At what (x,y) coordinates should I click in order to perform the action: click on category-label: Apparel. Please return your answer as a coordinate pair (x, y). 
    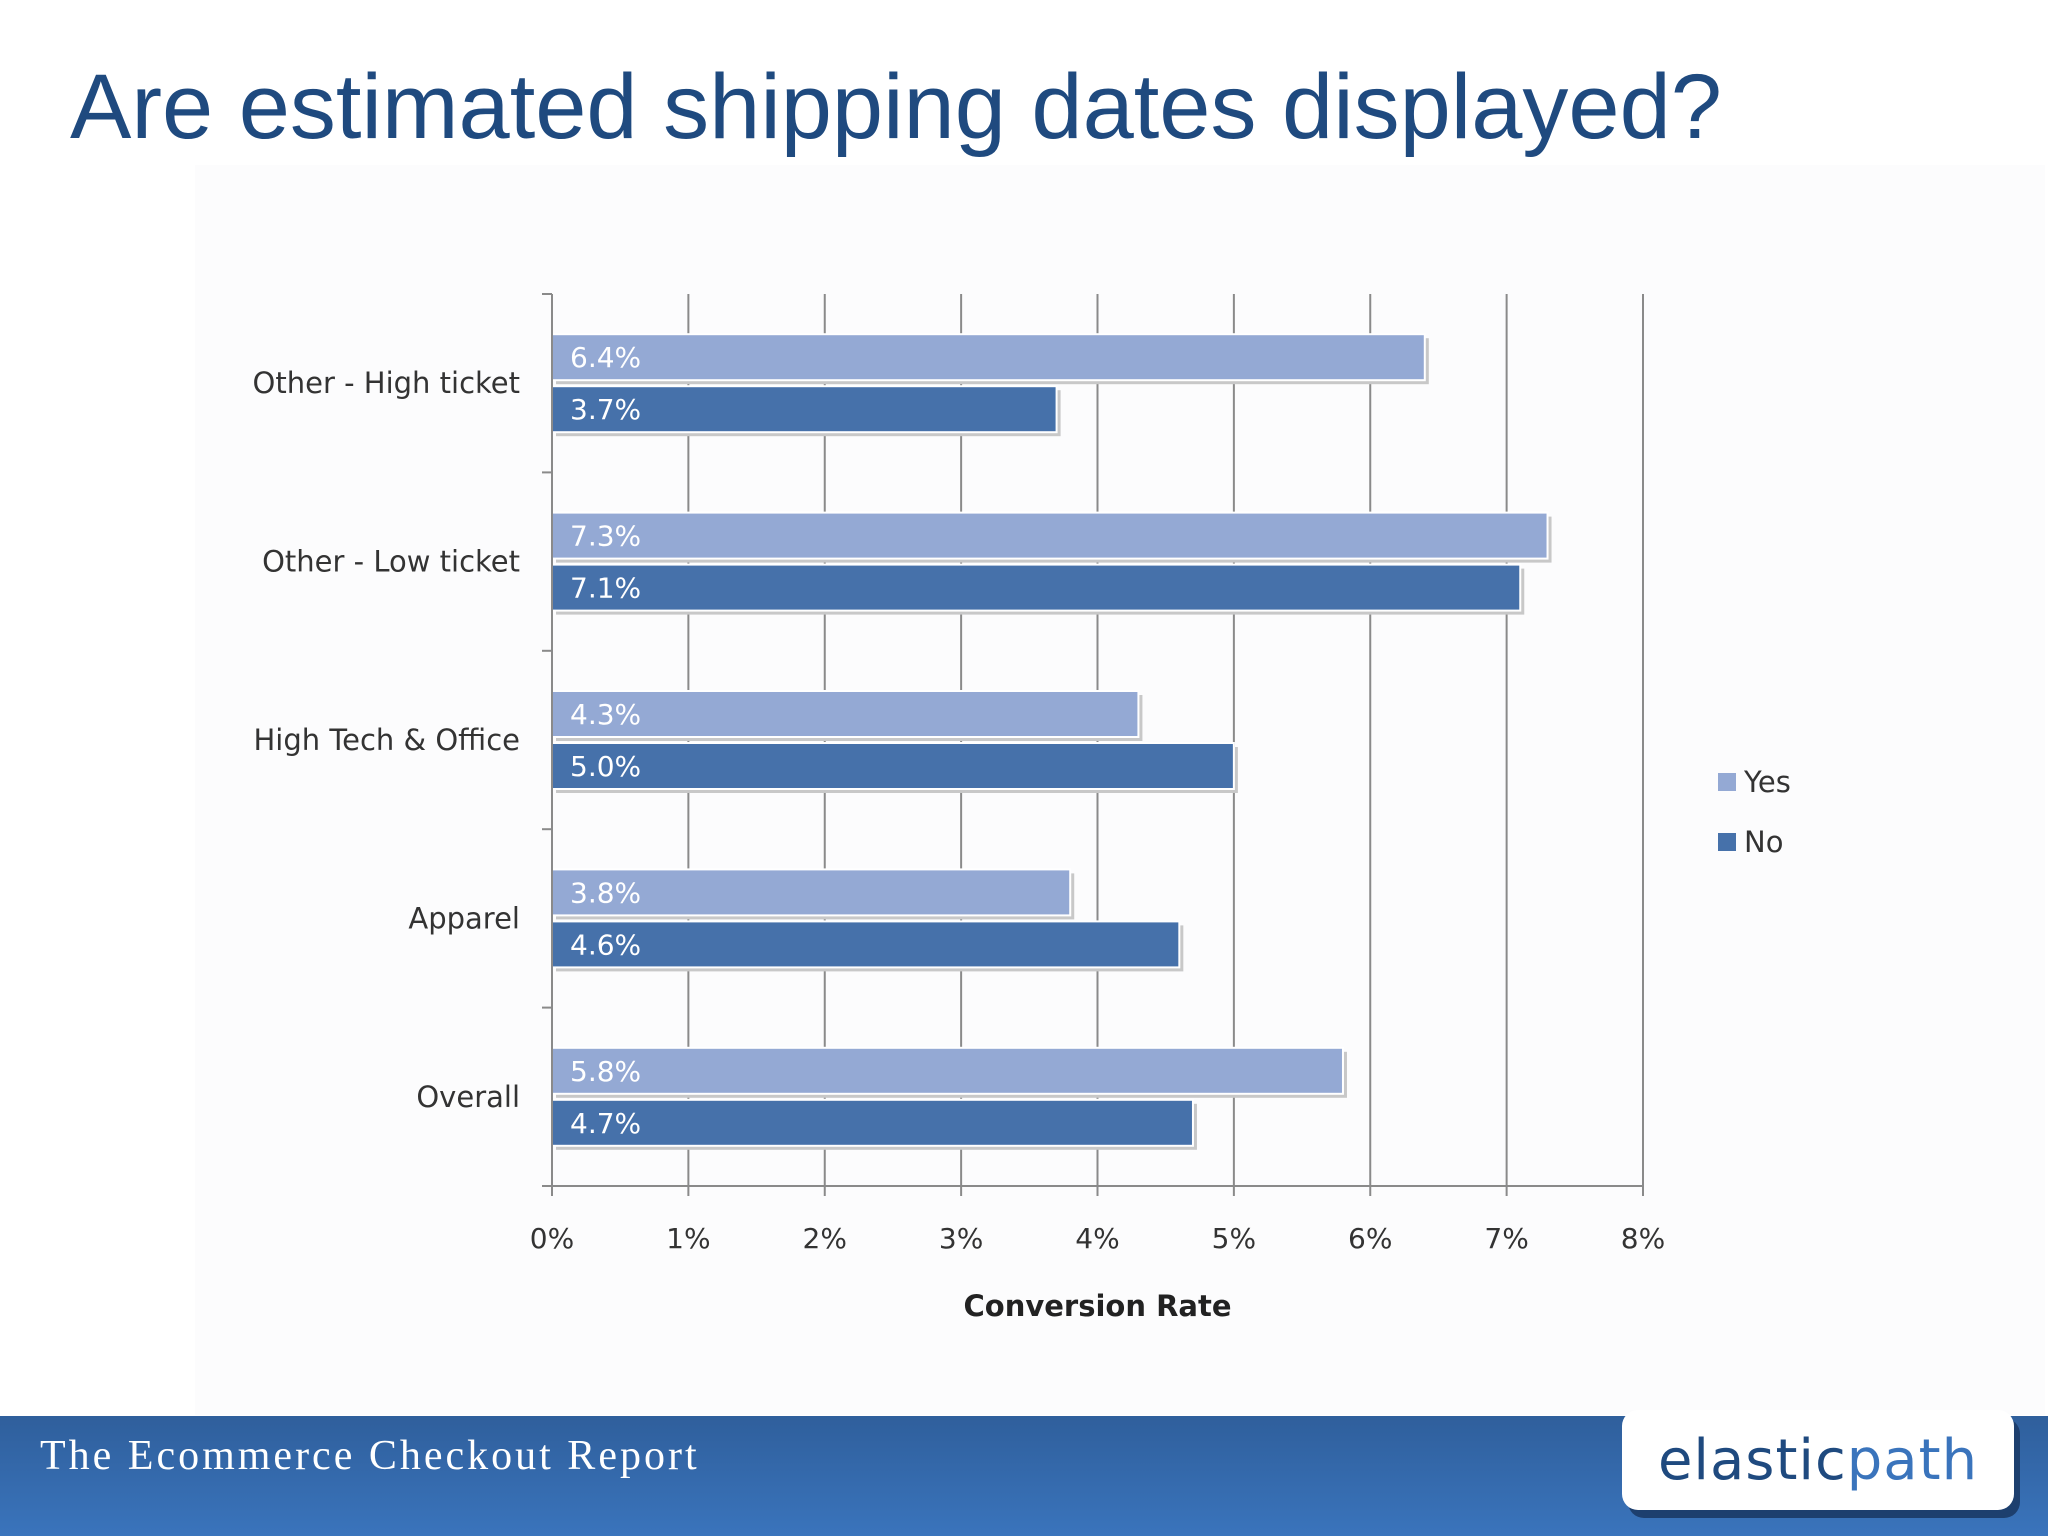
    Looking at the image, I should click on (464, 918).